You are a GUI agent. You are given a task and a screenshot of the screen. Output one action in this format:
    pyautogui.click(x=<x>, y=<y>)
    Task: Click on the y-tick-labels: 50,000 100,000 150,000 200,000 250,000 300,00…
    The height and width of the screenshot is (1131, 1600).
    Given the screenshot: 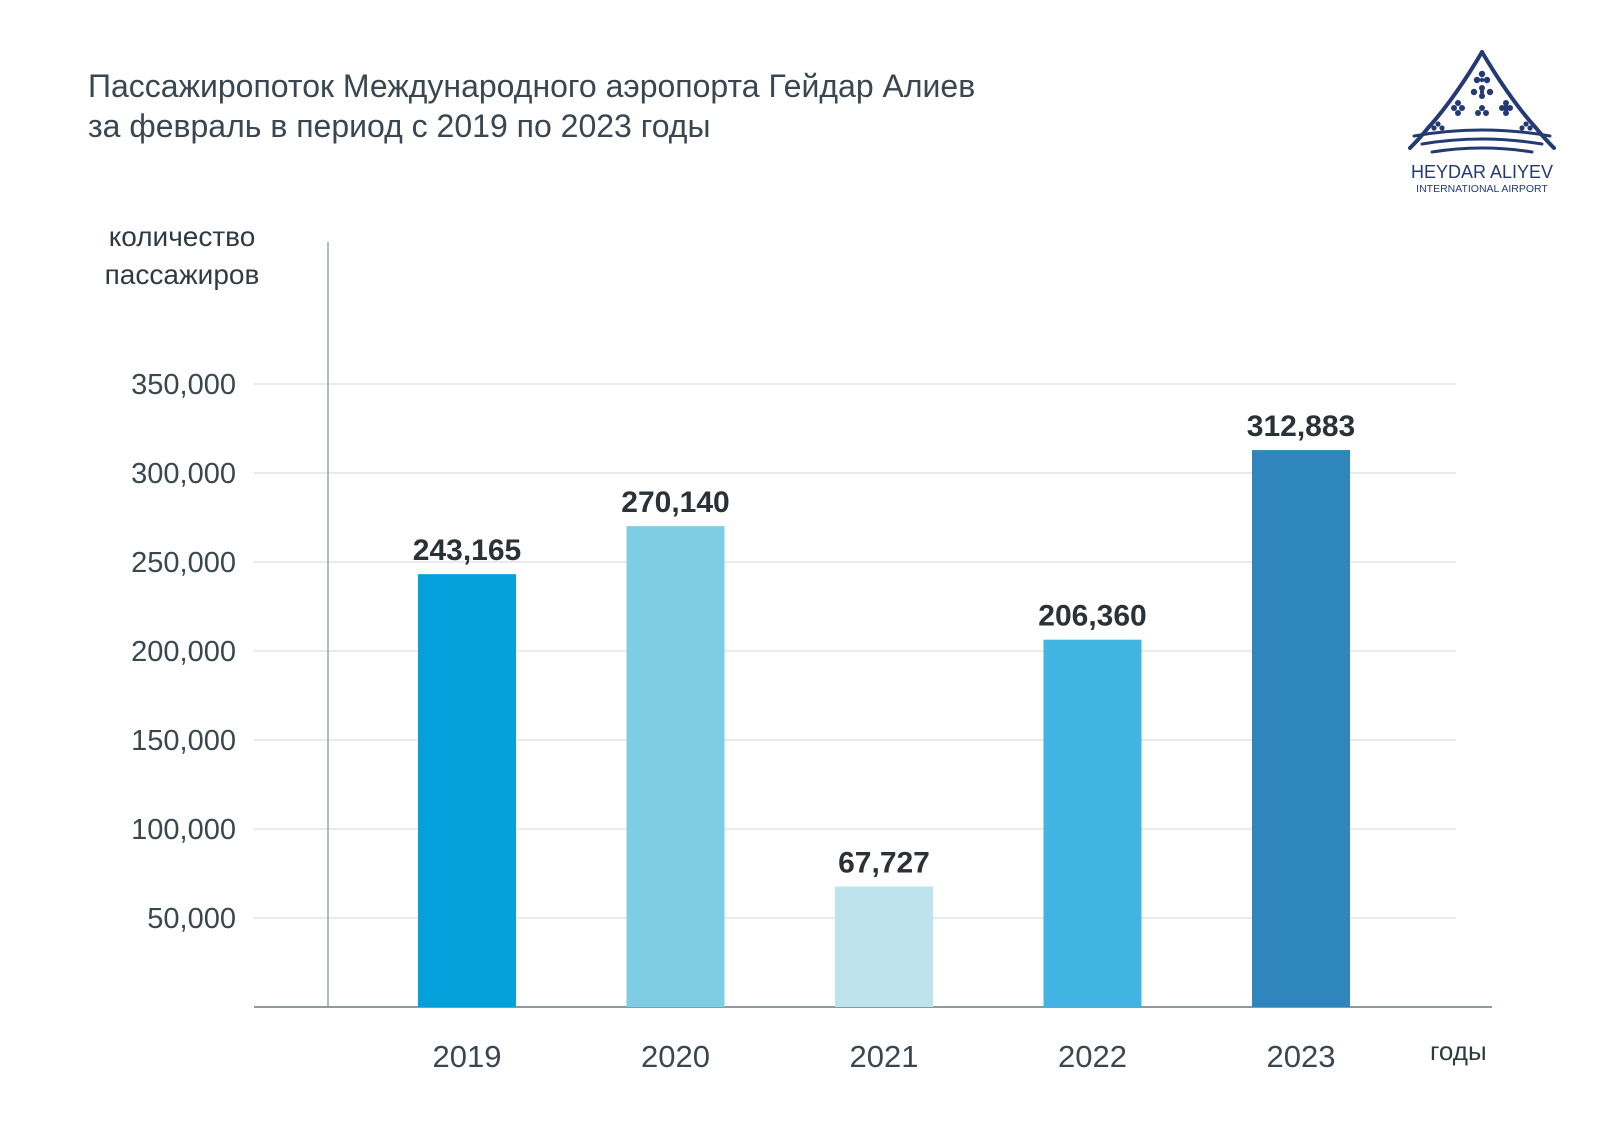 What is the action you would take?
    pyautogui.click(x=183, y=652)
    